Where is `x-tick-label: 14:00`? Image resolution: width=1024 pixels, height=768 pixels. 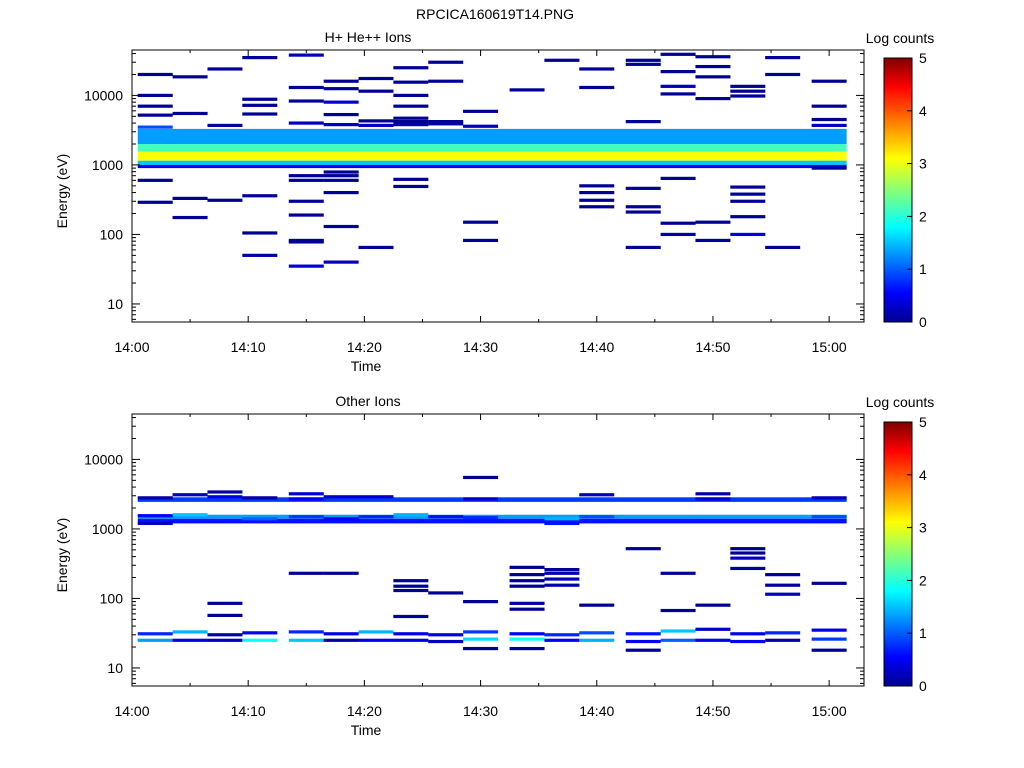
x-tick-label: 14:00 is located at coordinates (131, 711).